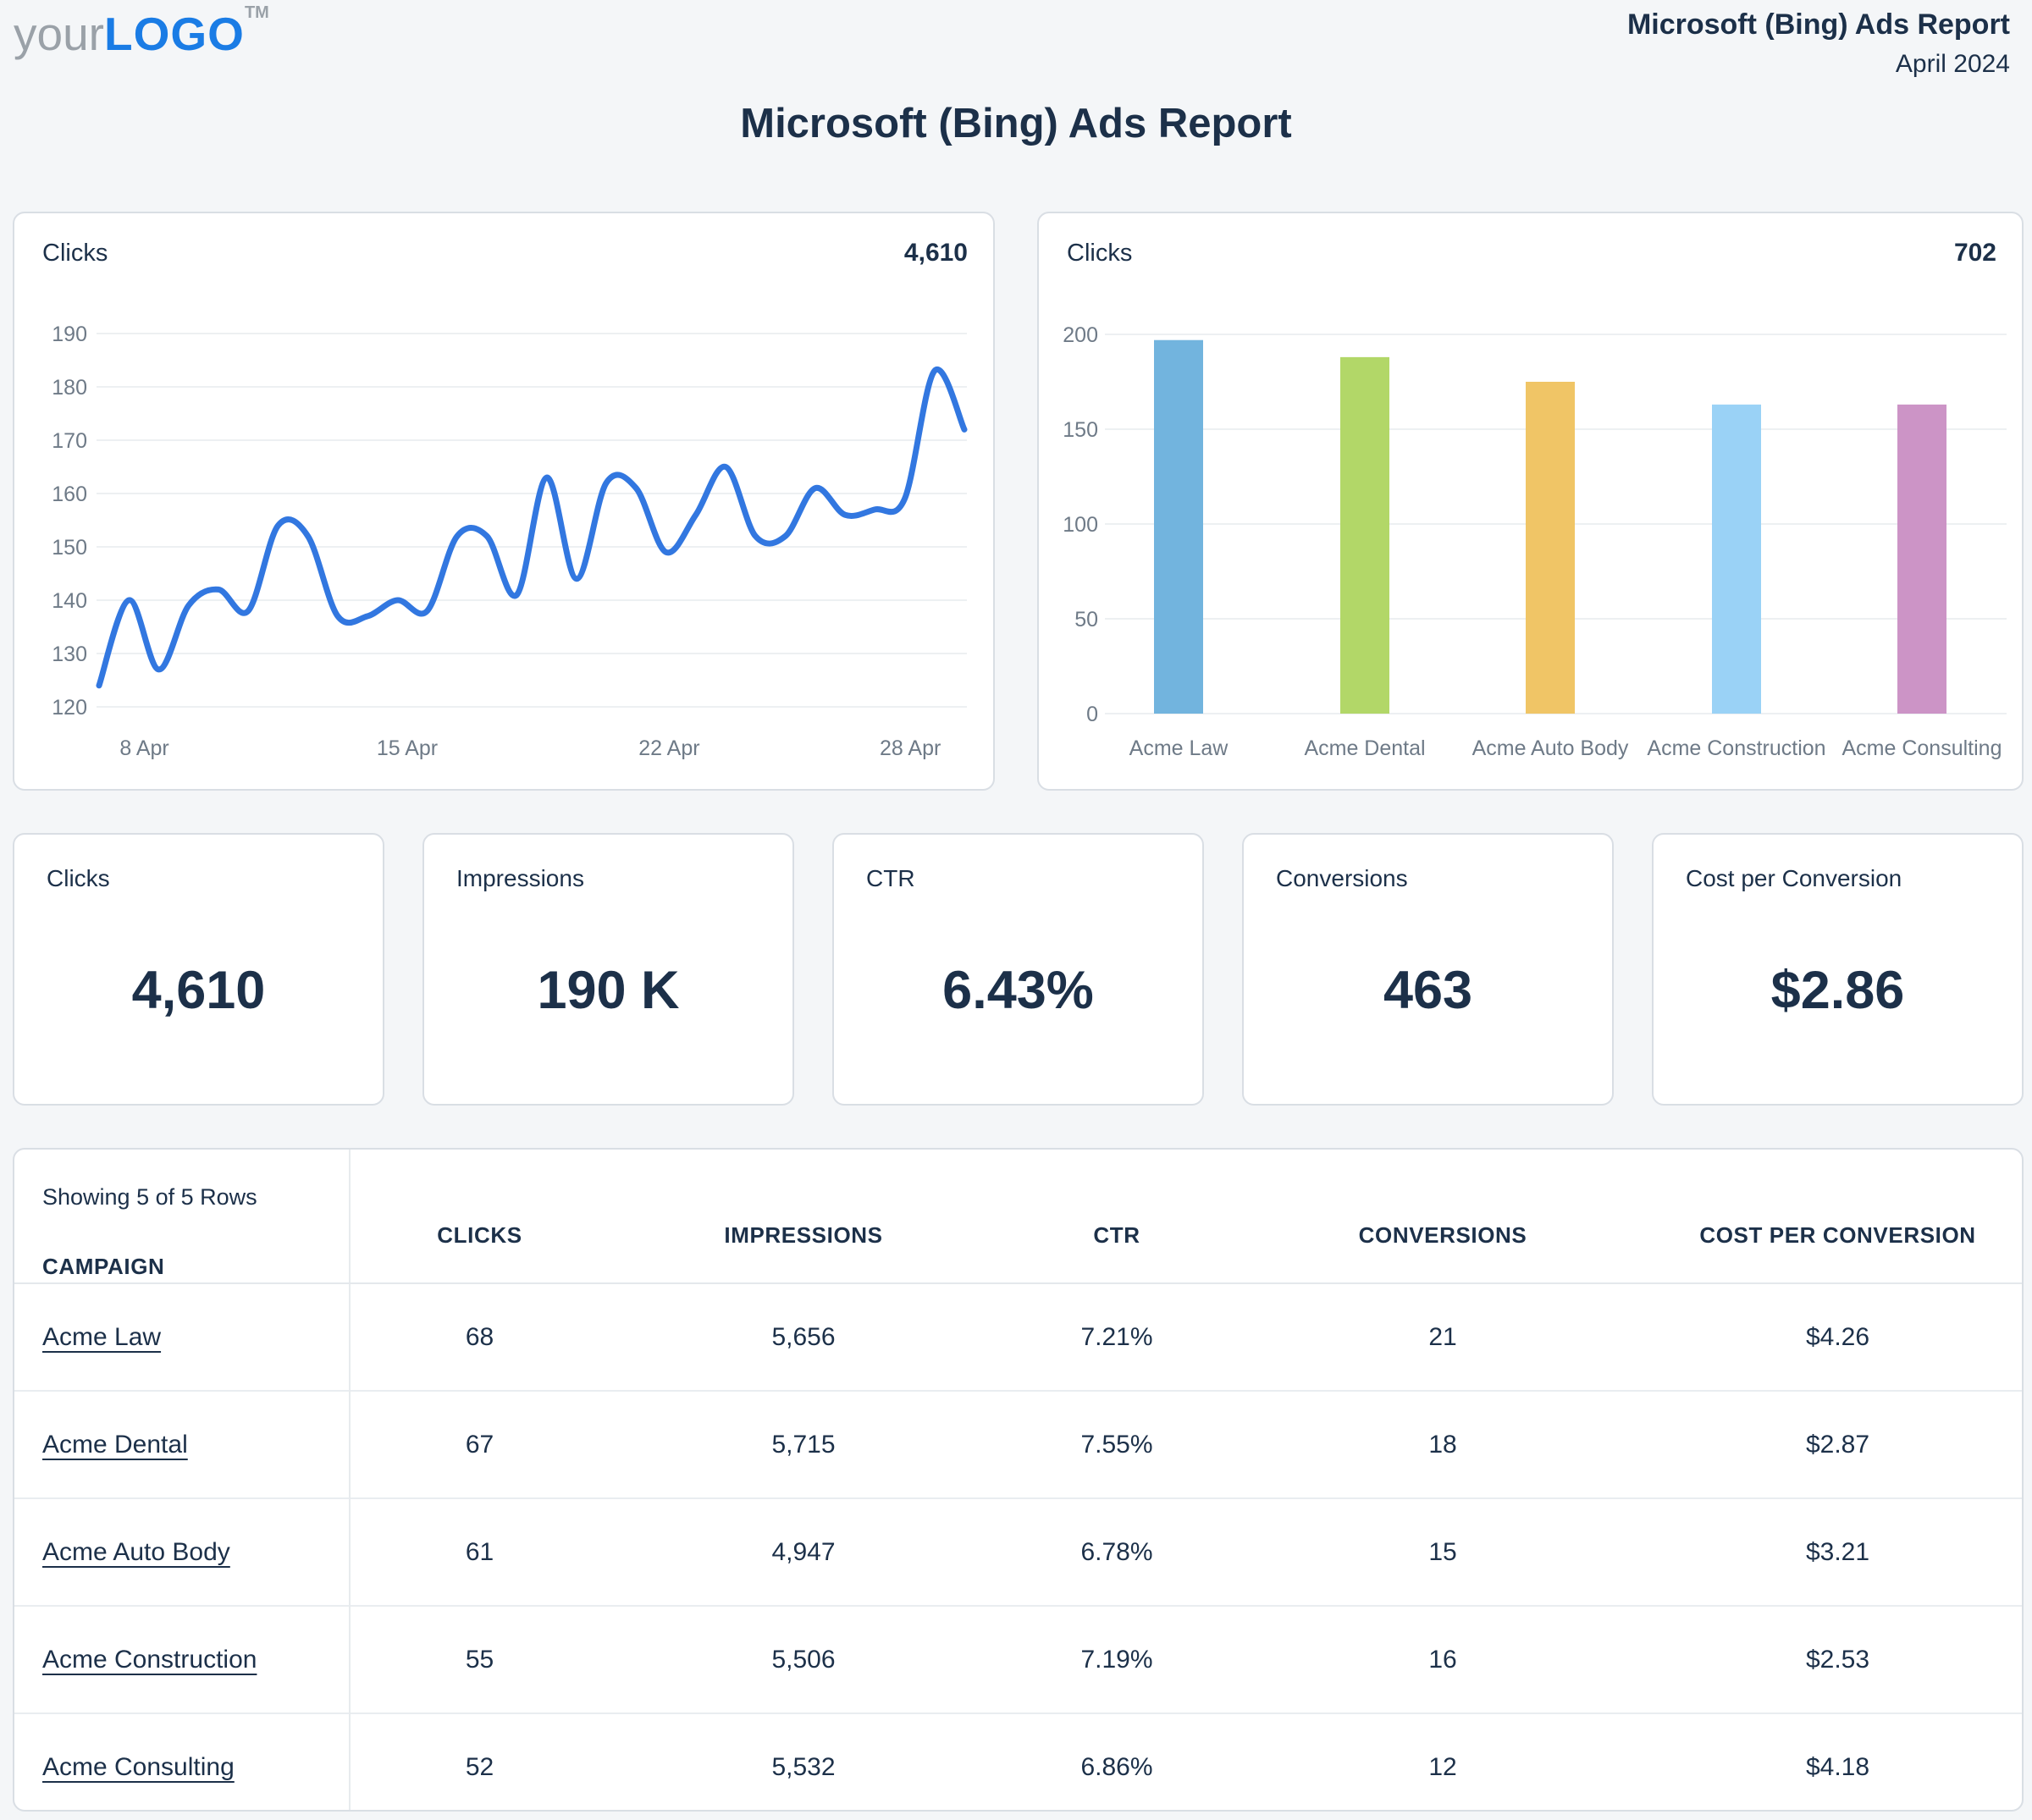  Describe the element at coordinates (69, 708) in the screenshot. I see `y-tick-label: 120` at that location.